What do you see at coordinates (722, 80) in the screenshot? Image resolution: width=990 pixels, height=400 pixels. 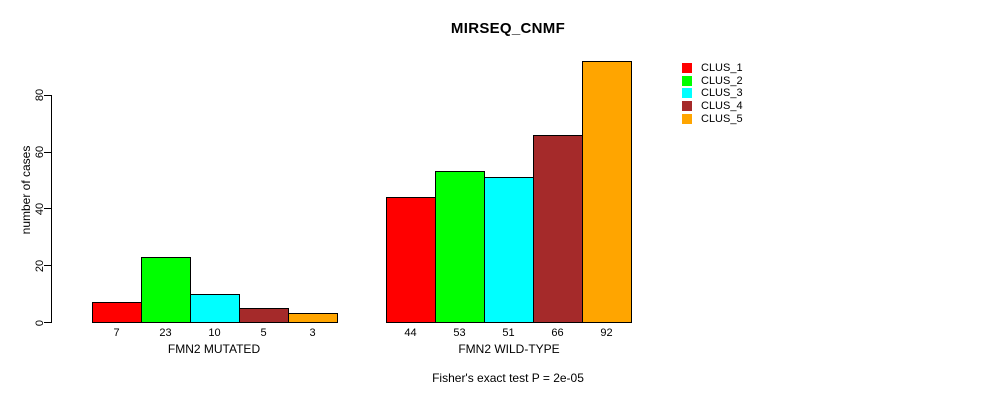 I see `legend-label-clus_2: CLUS_2` at bounding box center [722, 80].